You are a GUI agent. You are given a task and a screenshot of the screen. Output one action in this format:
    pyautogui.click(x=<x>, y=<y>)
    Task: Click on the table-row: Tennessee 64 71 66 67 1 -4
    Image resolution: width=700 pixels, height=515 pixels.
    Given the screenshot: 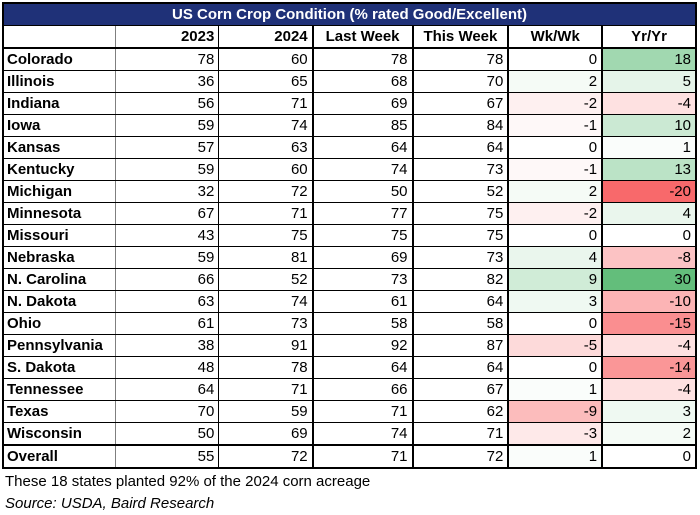 What is the action you would take?
    pyautogui.click(x=349, y=389)
    